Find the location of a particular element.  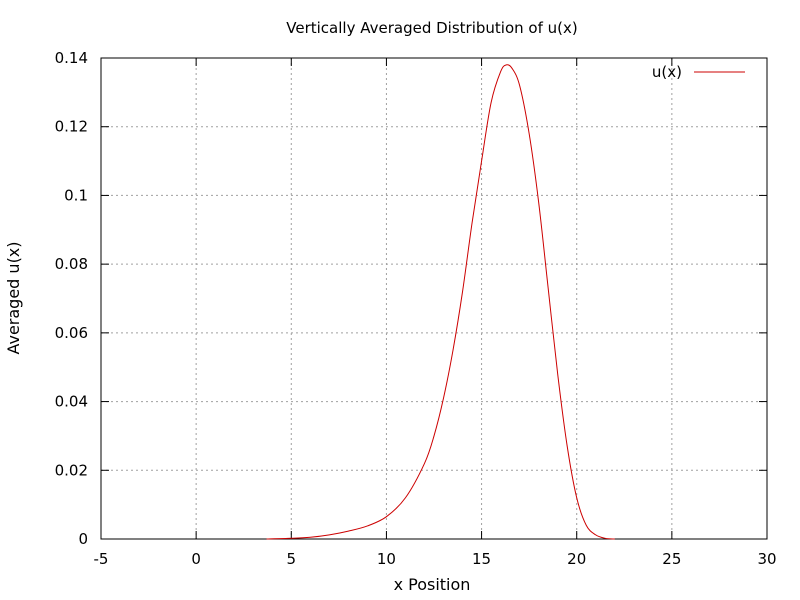

x-tick-label: 25 is located at coordinates (671, 559).